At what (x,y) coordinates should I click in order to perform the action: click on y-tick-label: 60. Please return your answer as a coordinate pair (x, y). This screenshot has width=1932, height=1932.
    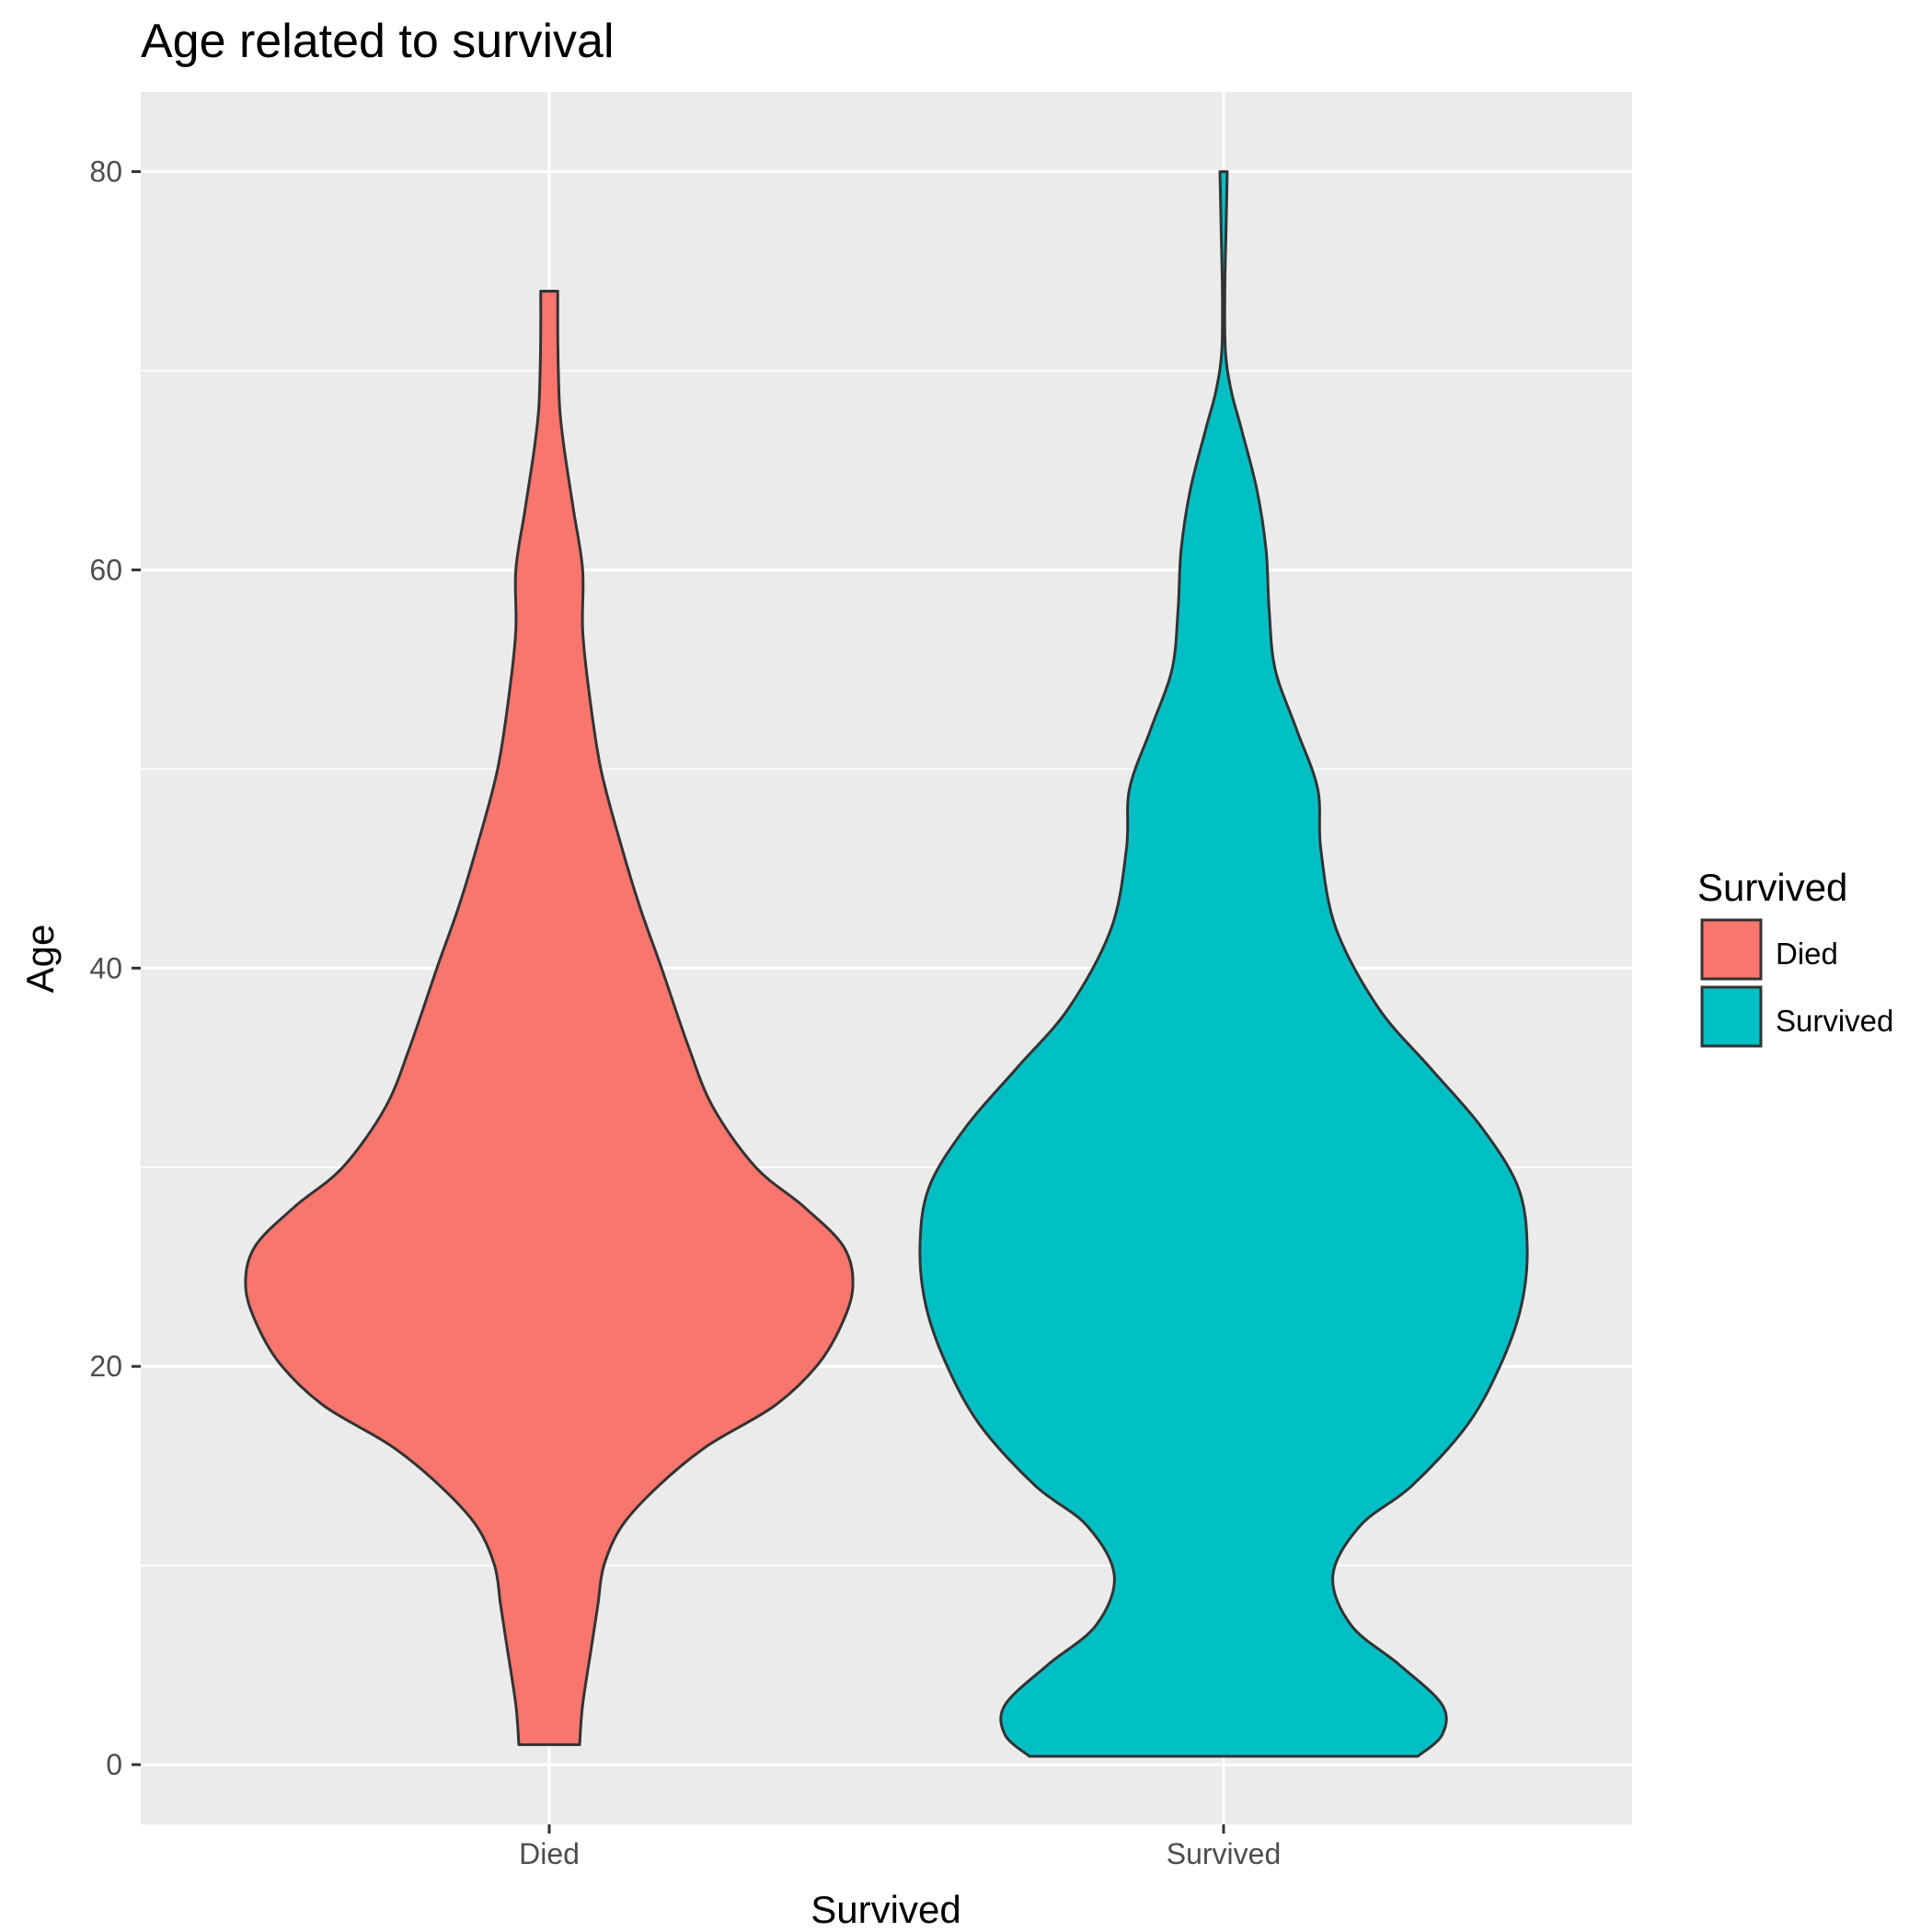
    Looking at the image, I should click on (105, 569).